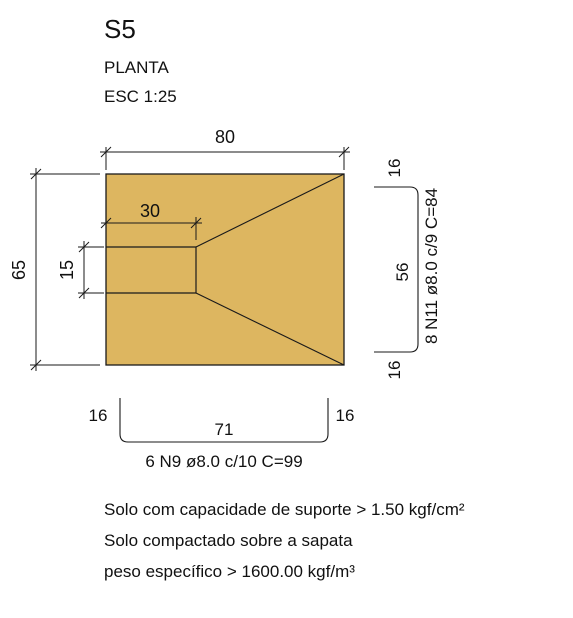  Describe the element at coordinates (402, 272) in the screenshot. I see `dim-right-span: 56` at that location.